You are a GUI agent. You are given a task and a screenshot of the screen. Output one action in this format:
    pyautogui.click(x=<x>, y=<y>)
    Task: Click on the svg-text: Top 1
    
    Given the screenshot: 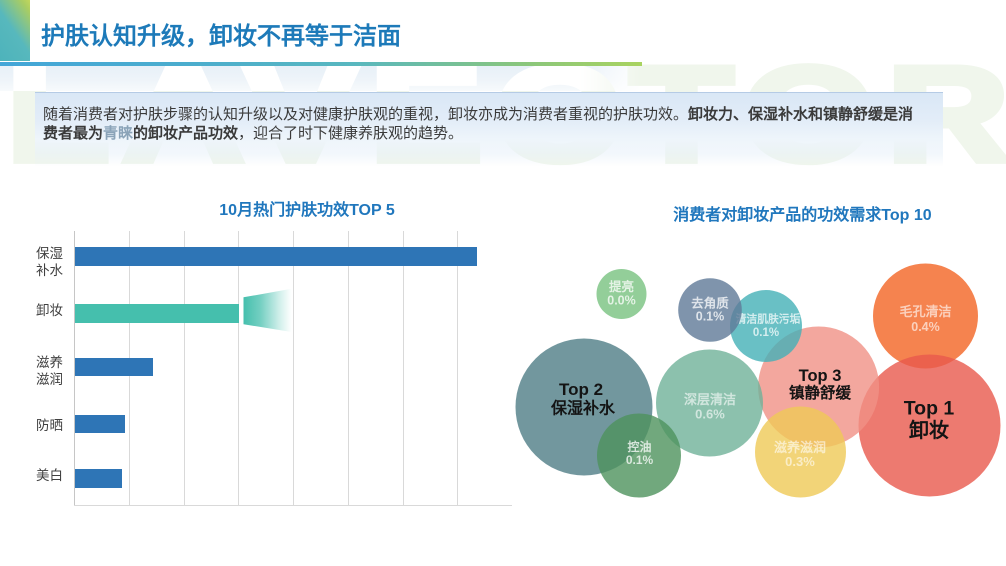 What is the action you would take?
    pyautogui.click(x=929, y=409)
    